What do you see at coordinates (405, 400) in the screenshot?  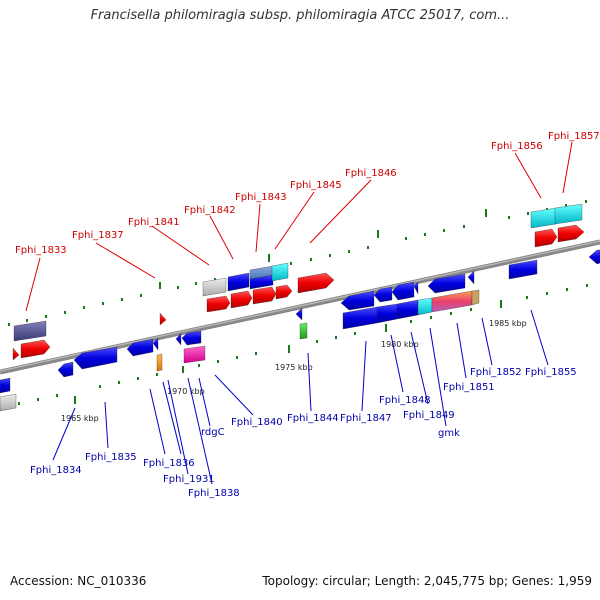 I see `label-fphi-1848: Fphi_1848` at bounding box center [405, 400].